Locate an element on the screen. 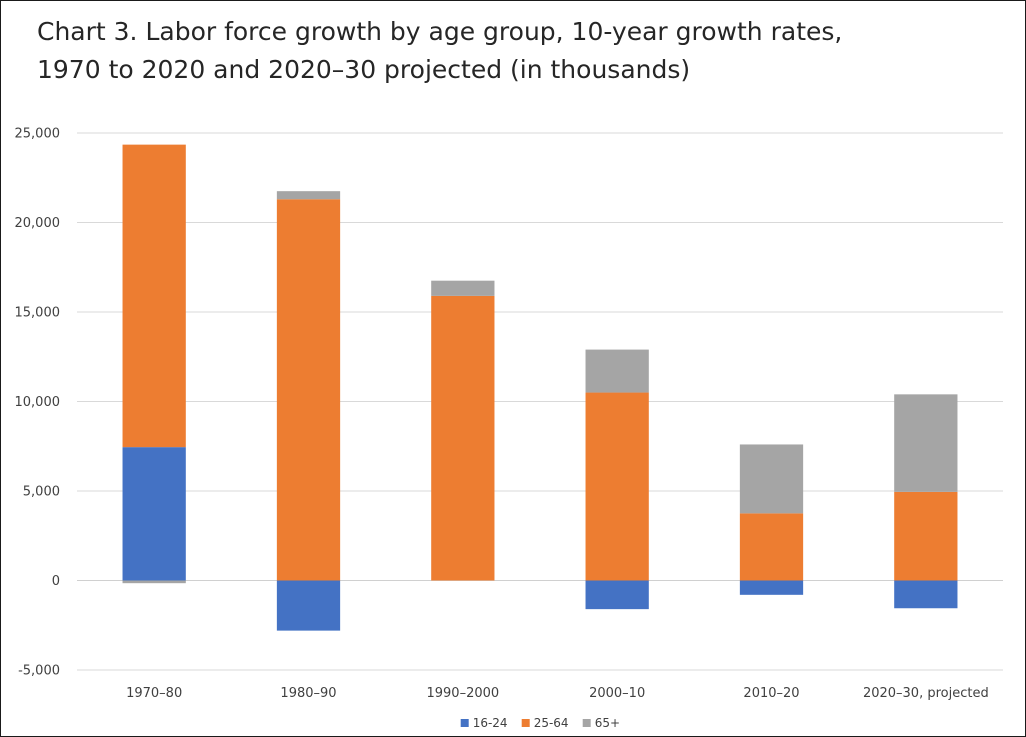 This screenshot has height=737, width=1026. y-tick-label-5-000: -5,000 is located at coordinates (39, 671).